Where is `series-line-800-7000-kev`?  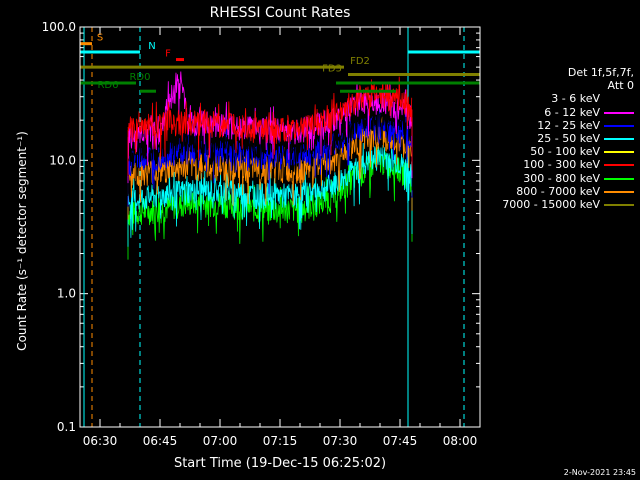 series-line-800-7000-kev is located at coordinates (270, 161).